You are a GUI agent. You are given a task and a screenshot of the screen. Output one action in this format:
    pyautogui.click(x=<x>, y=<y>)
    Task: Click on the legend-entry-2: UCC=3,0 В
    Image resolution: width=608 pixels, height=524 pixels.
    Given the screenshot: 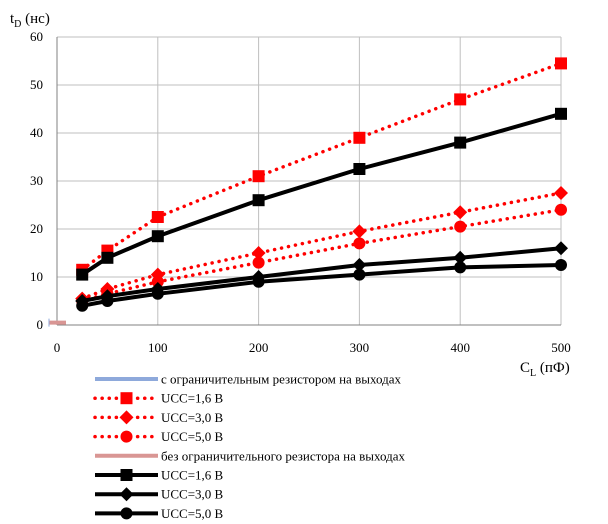 What is the action you would take?
    pyautogui.click(x=158, y=417)
    